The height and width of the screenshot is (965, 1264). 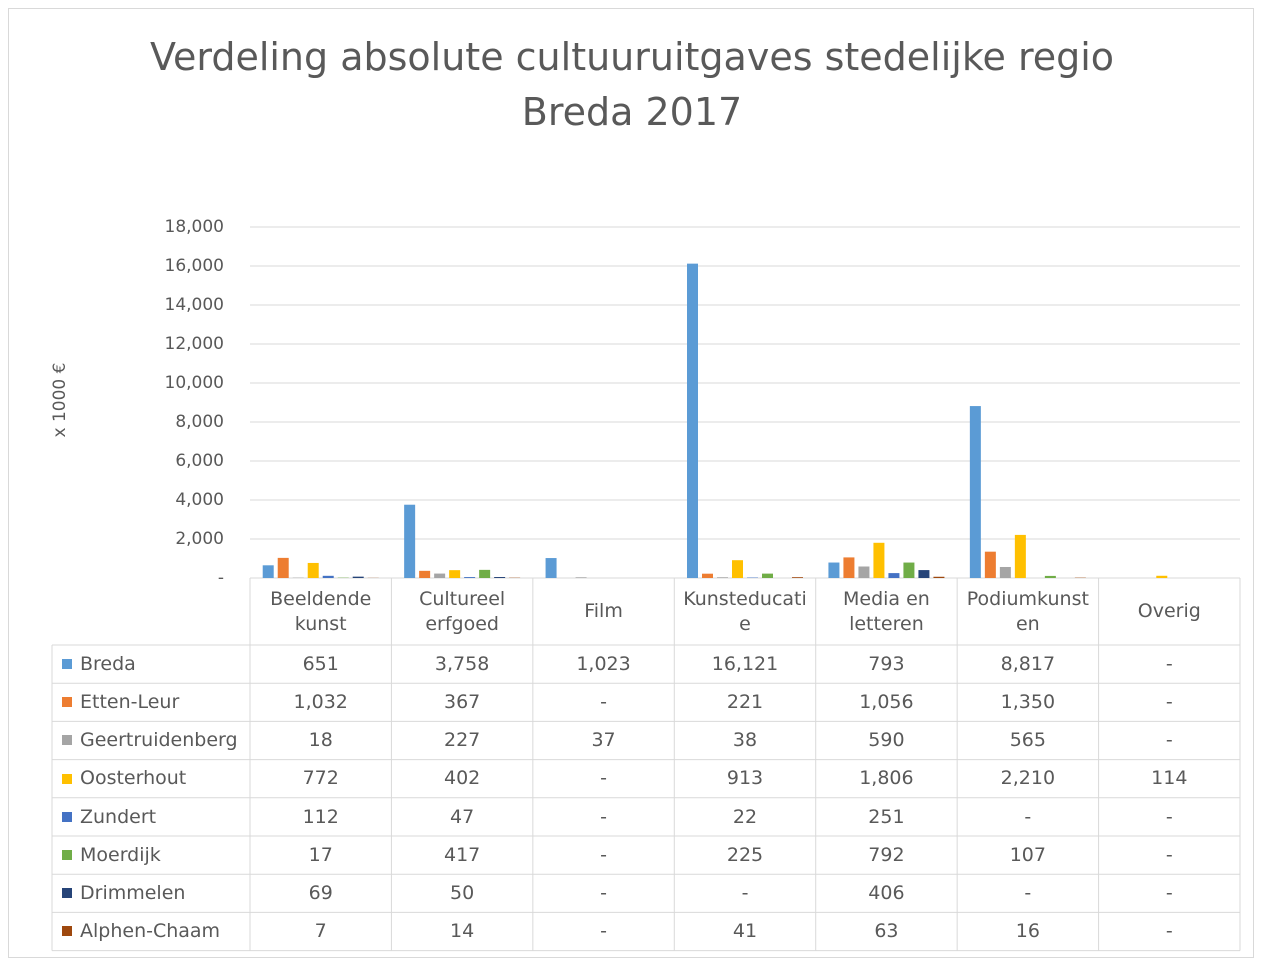 I want to click on legend-entry: Drimmelen, so click(x=151, y=893).